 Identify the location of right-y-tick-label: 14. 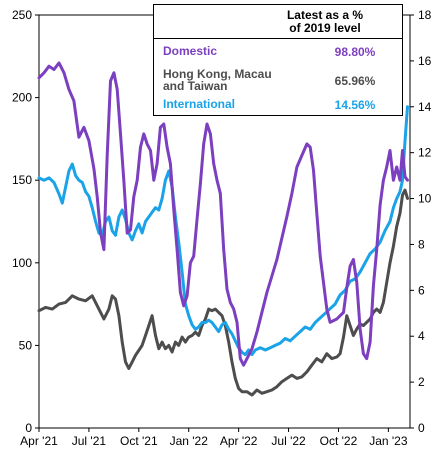
(425, 107).